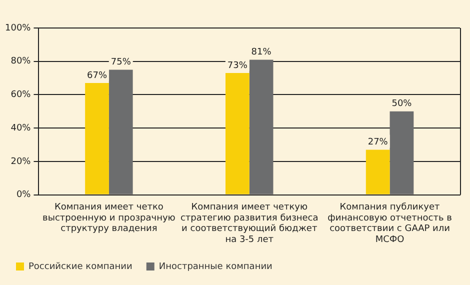 This screenshot has width=470, height=285. I want to click on text: 81%, so click(261, 53).